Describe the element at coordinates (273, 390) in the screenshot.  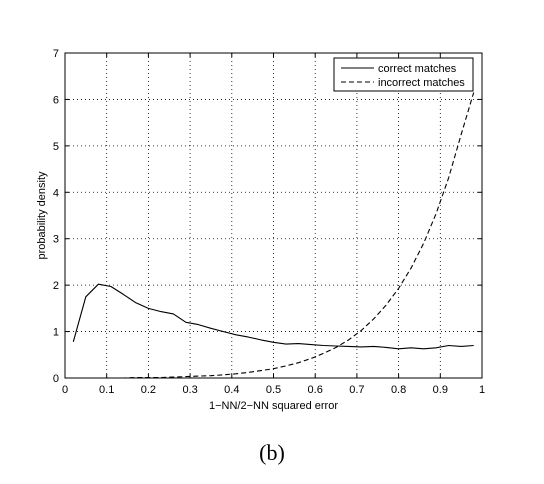
I see `x-tick-label: 0.5` at that location.